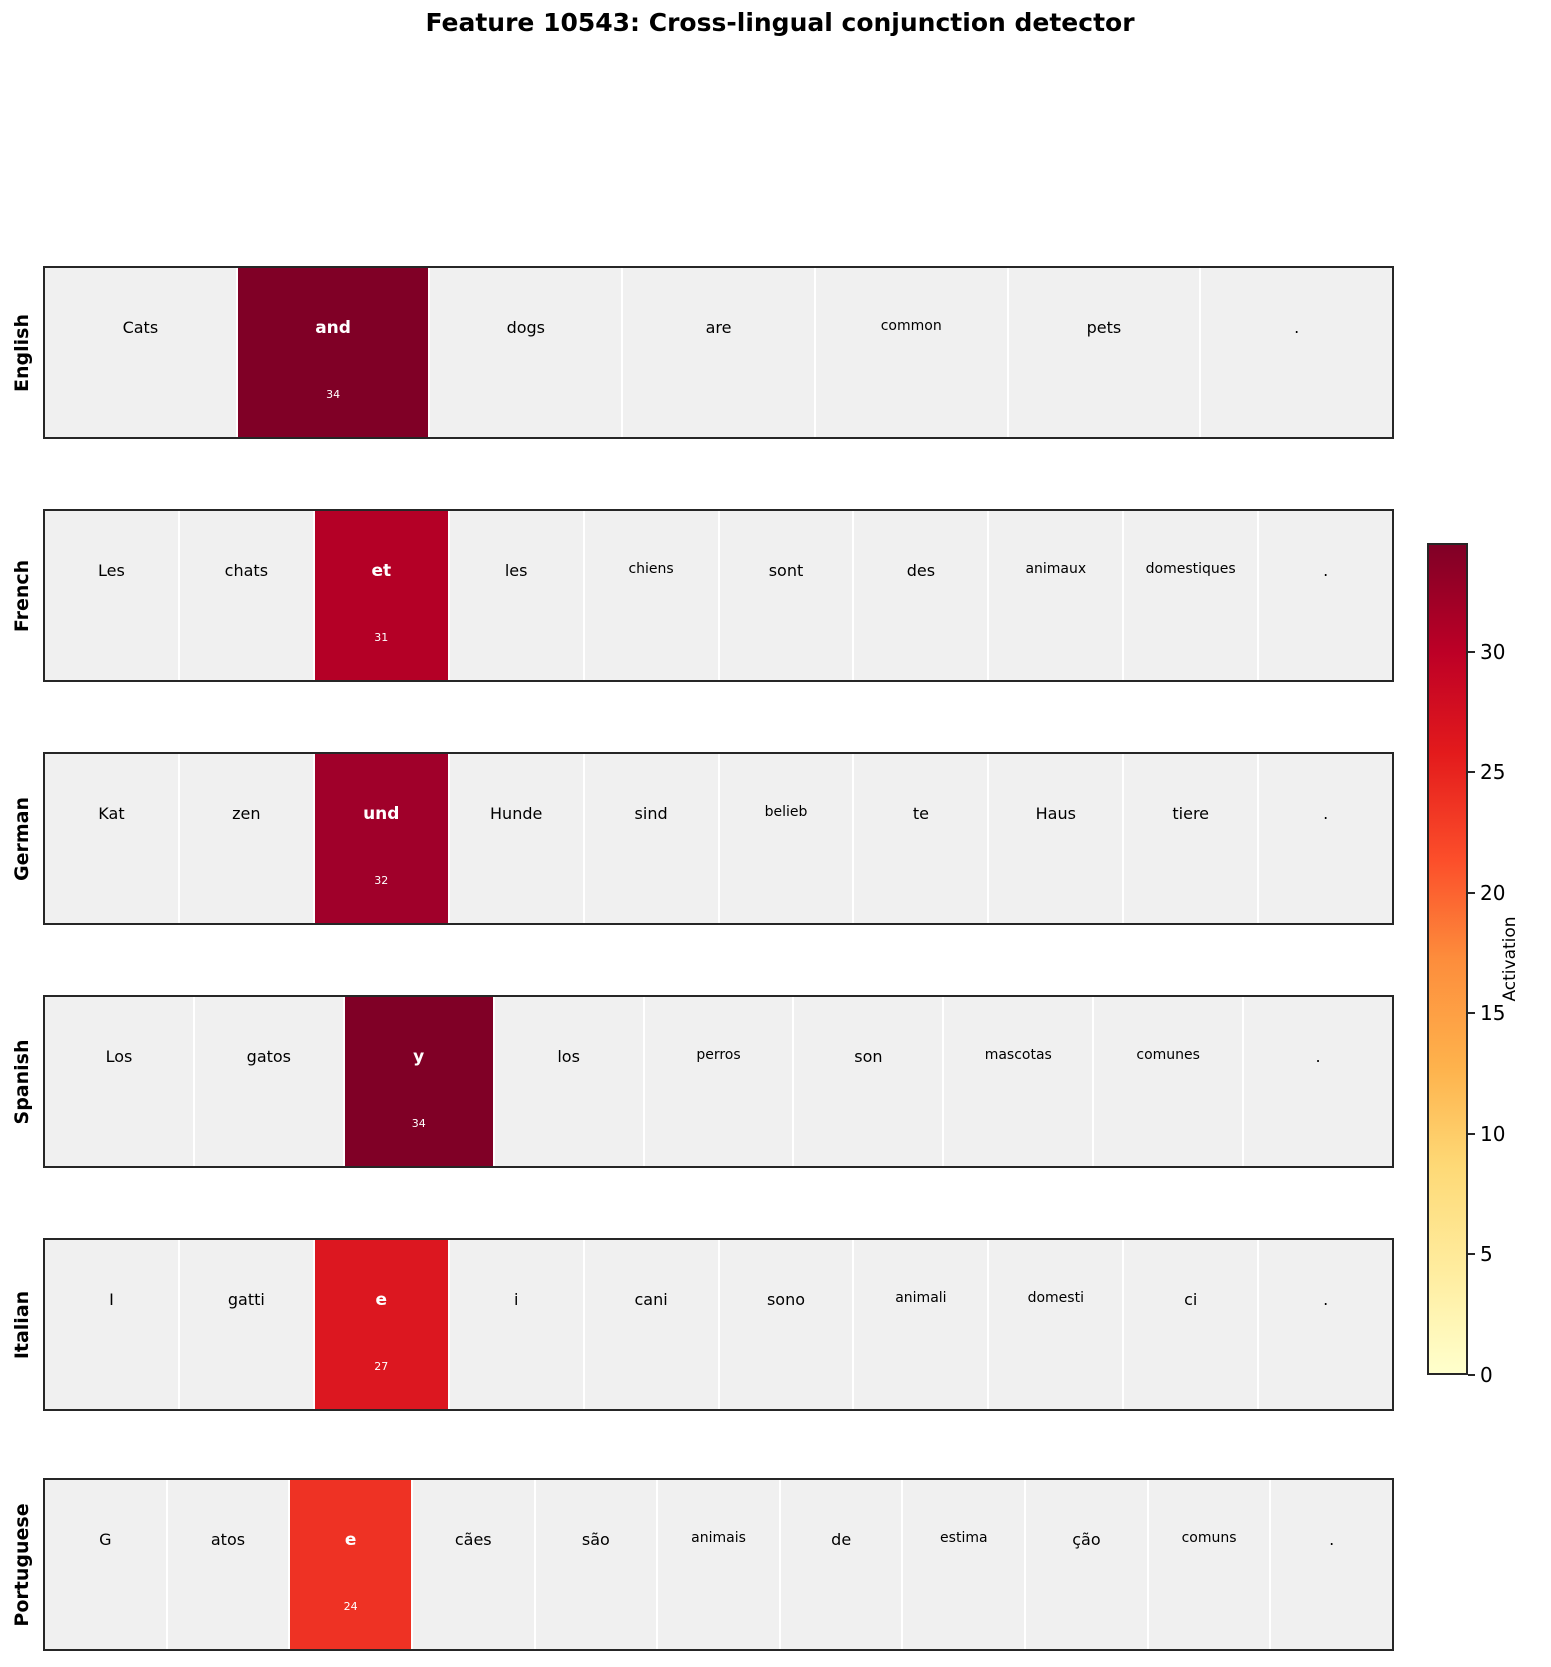  What do you see at coordinates (22, 352) in the screenshot?
I see `row-label-english: English` at bounding box center [22, 352].